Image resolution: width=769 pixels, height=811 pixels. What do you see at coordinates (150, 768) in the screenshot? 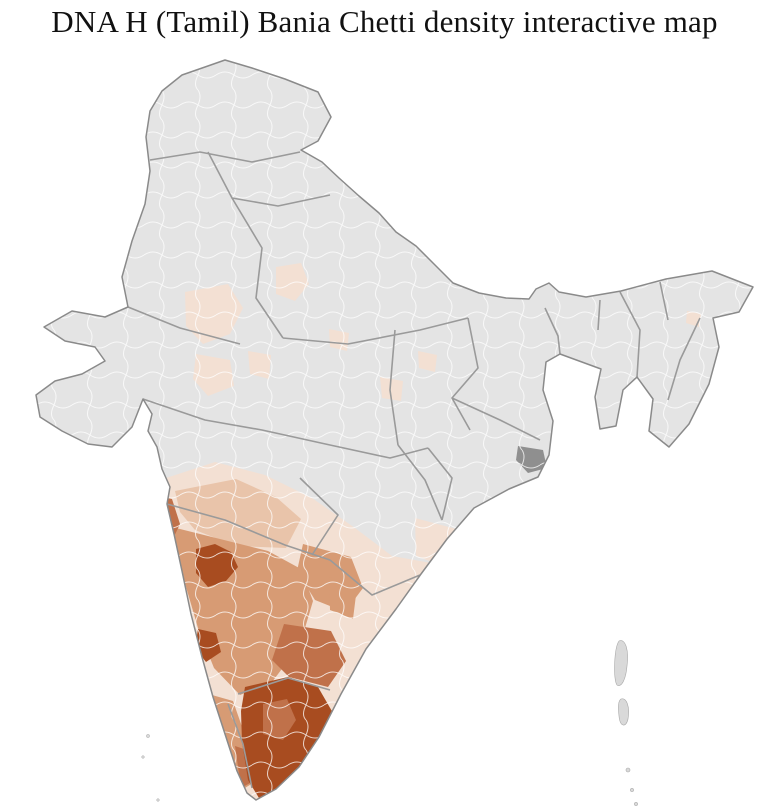
I see `region-lakshadweep-islands` at bounding box center [150, 768].